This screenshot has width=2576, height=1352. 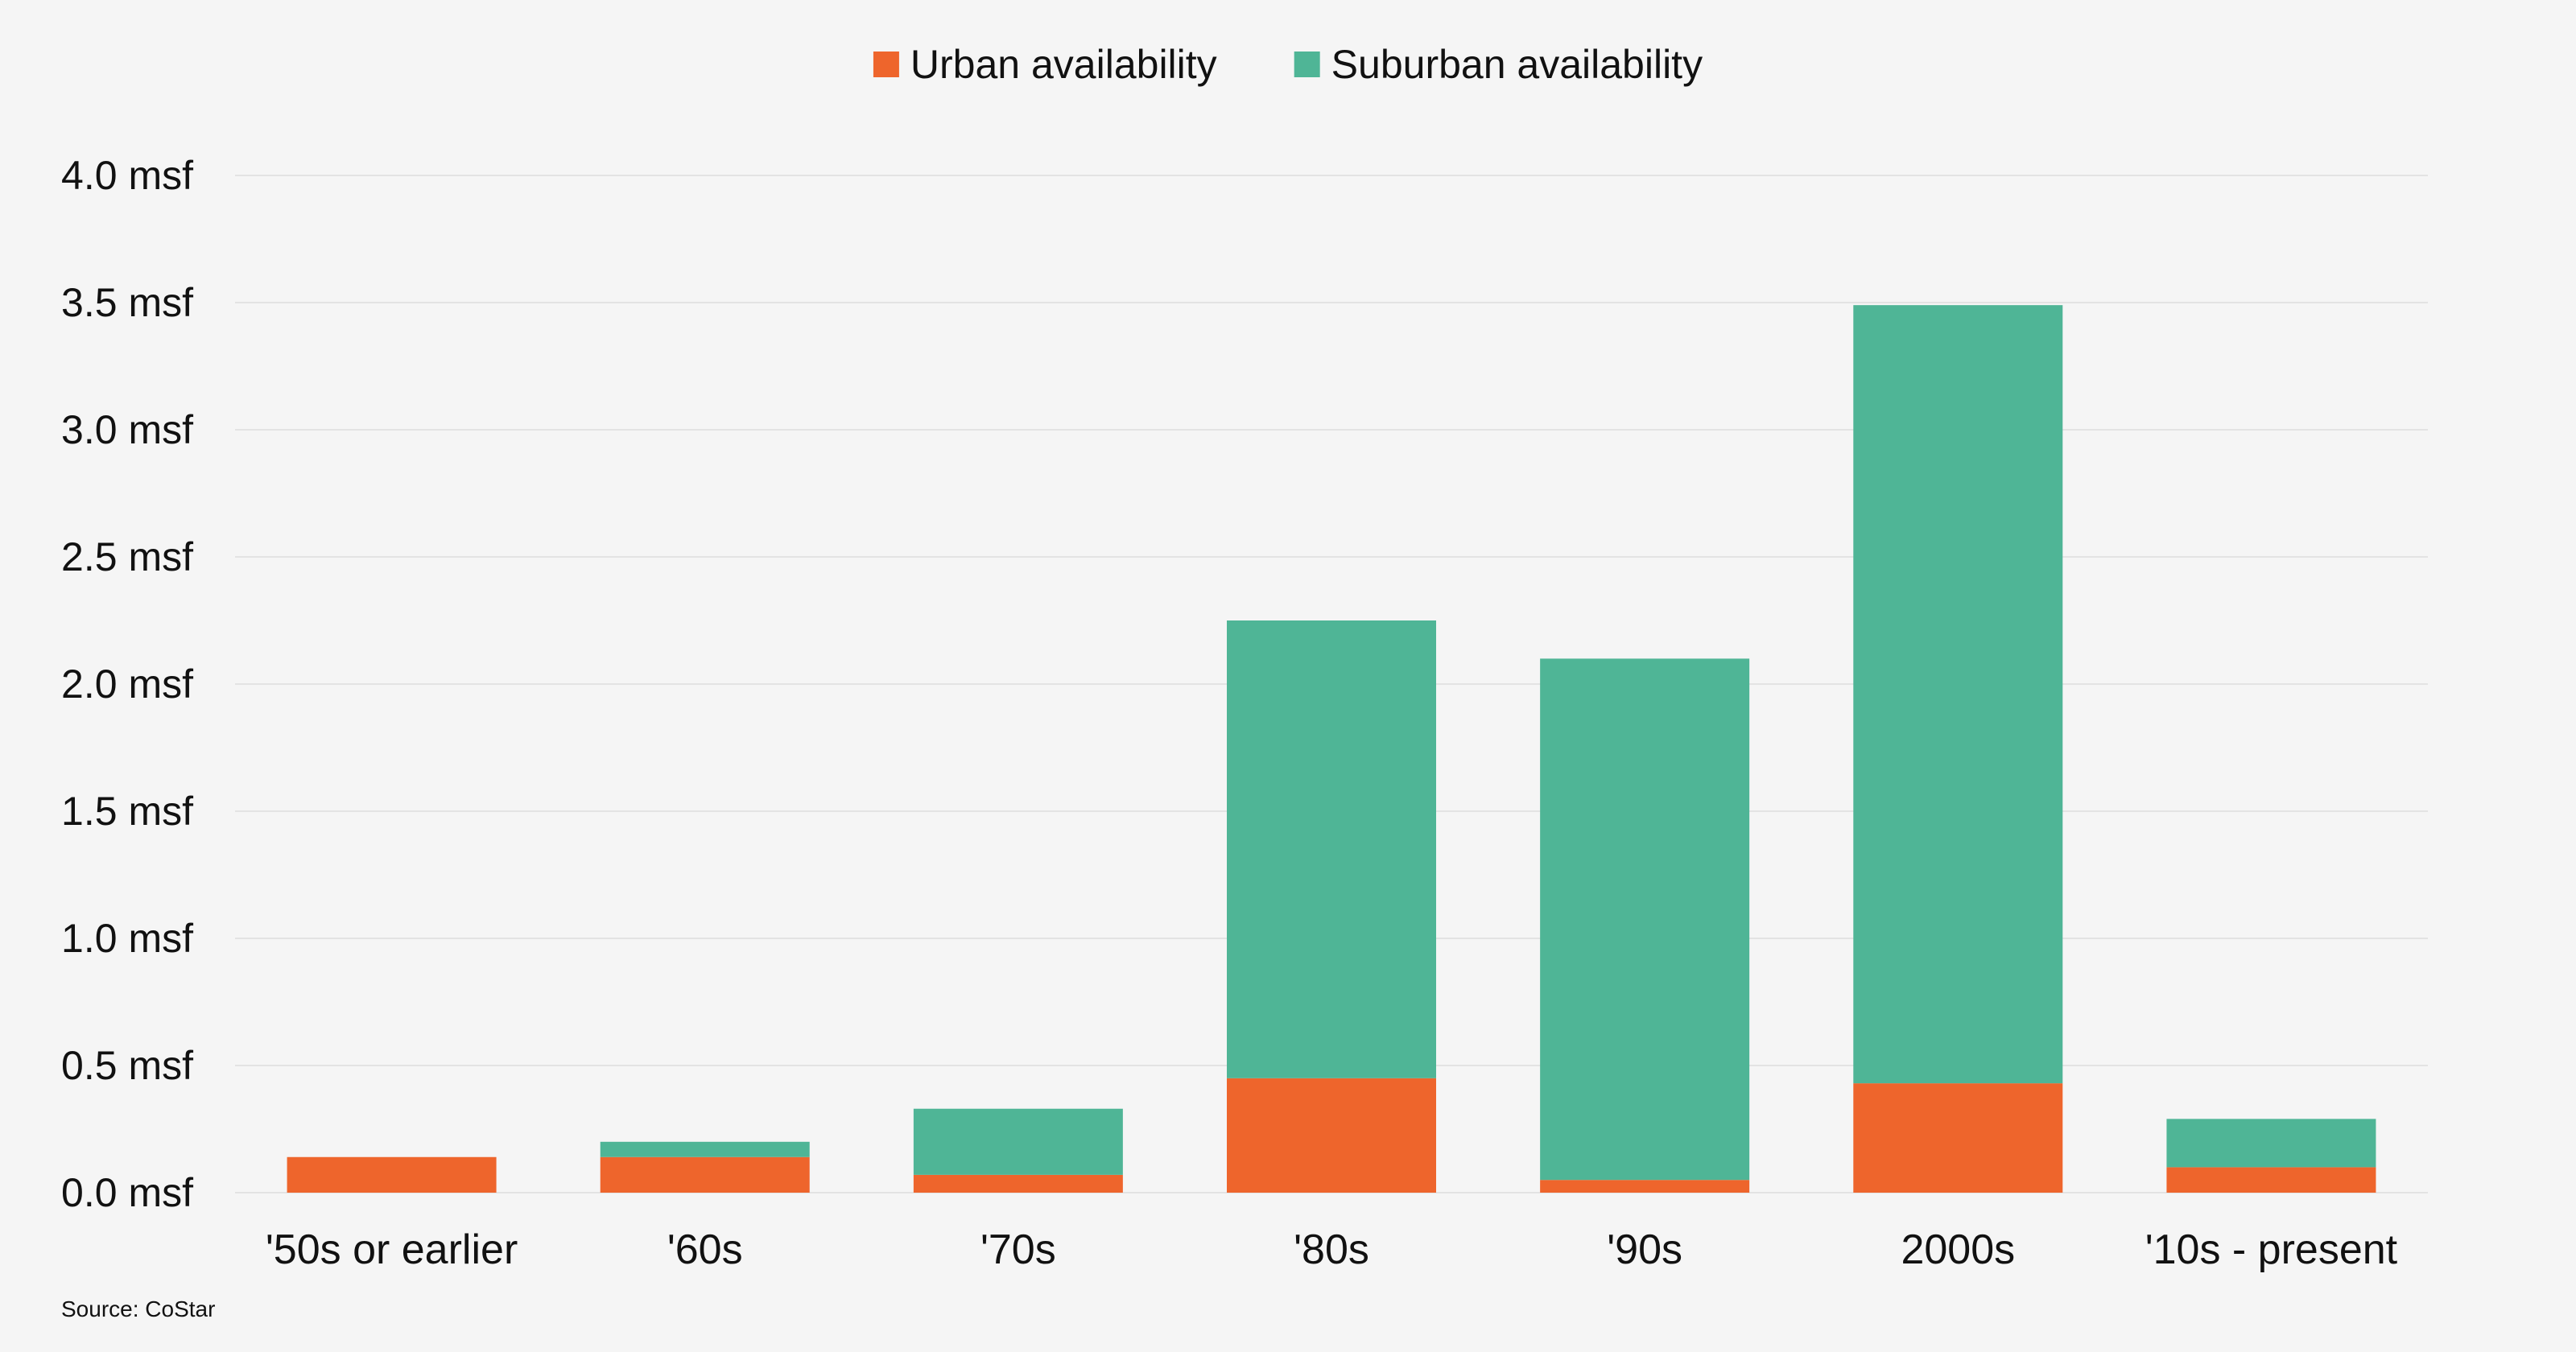 I want to click on x-category-label: '10s - present, so click(x=2271, y=1249).